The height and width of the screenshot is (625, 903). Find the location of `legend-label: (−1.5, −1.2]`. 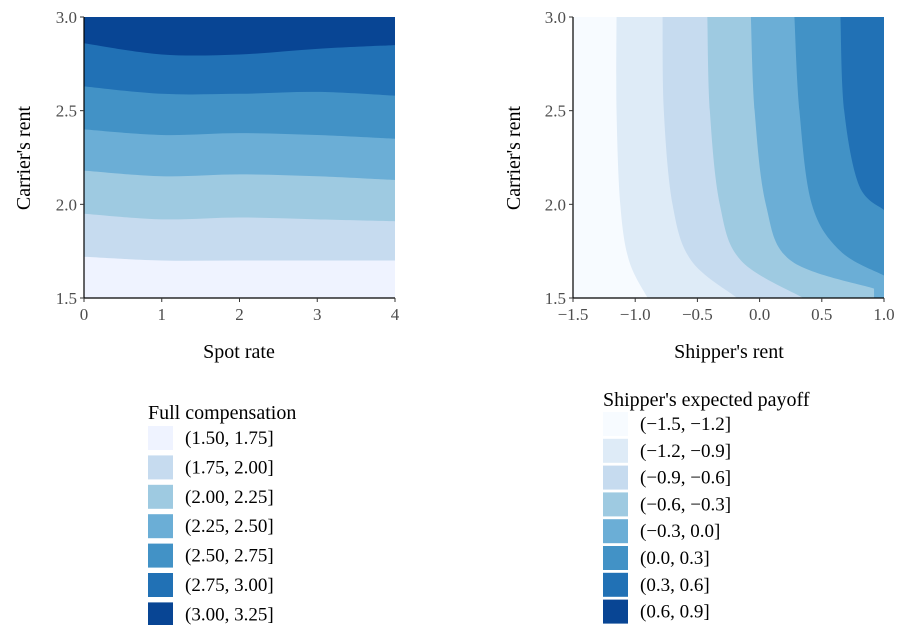

legend-label: (−1.5, −1.2] is located at coordinates (685, 424).